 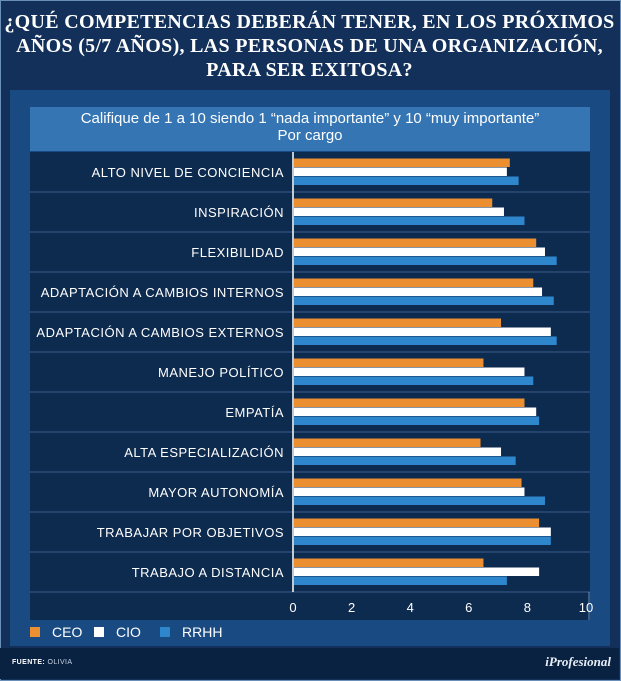 What do you see at coordinates (208, 572) in the screenshot?
I see `category-label: TRABAJO A DISTANCIA` at bounding box center [208, 572].